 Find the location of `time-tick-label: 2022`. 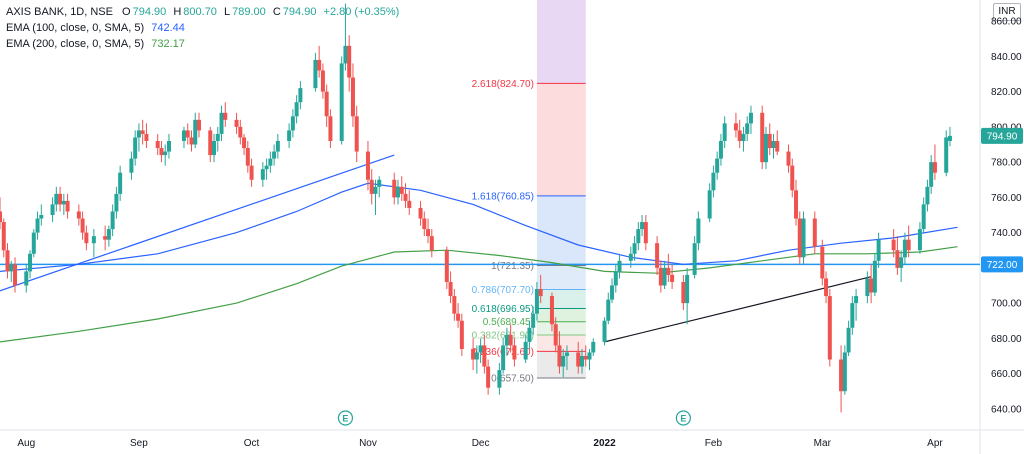

time-tick-label: 2022 is located at coordinates (604, 443).